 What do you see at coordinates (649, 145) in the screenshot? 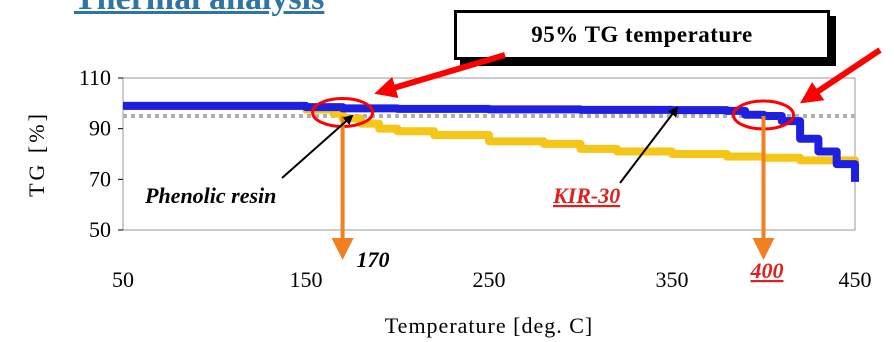
I see `pointer-arrow-kir30` at bounding box center [649, 145].